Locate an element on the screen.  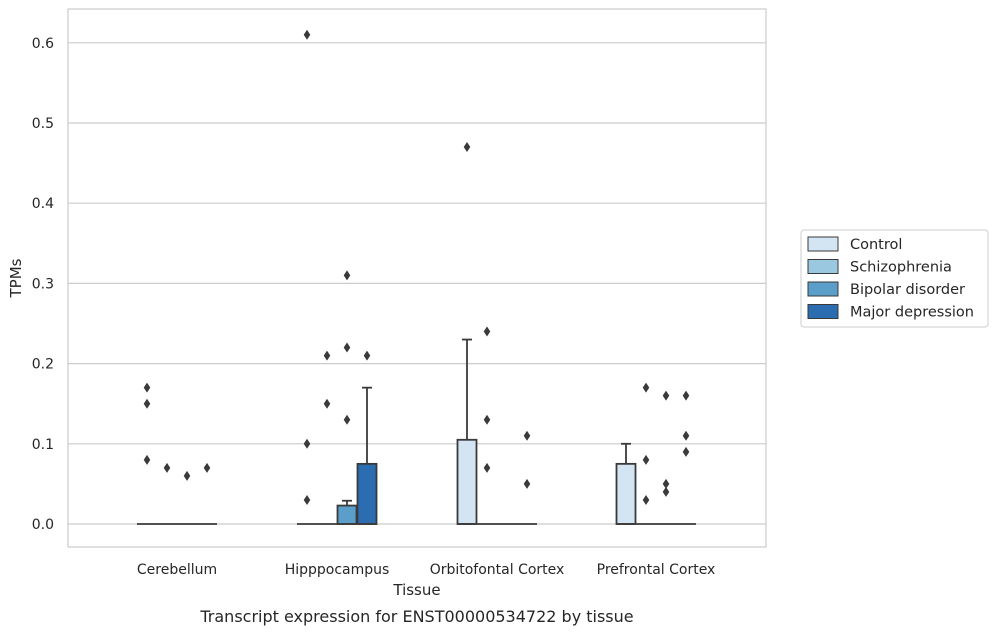
x-axis-title: Tissue is located at coordinates (416, 590).